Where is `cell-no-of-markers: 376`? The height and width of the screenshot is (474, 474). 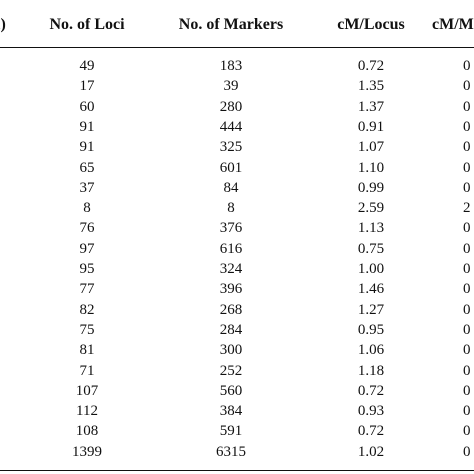
cell-no-of-markers: 376 is located at coordinates (231, 228).